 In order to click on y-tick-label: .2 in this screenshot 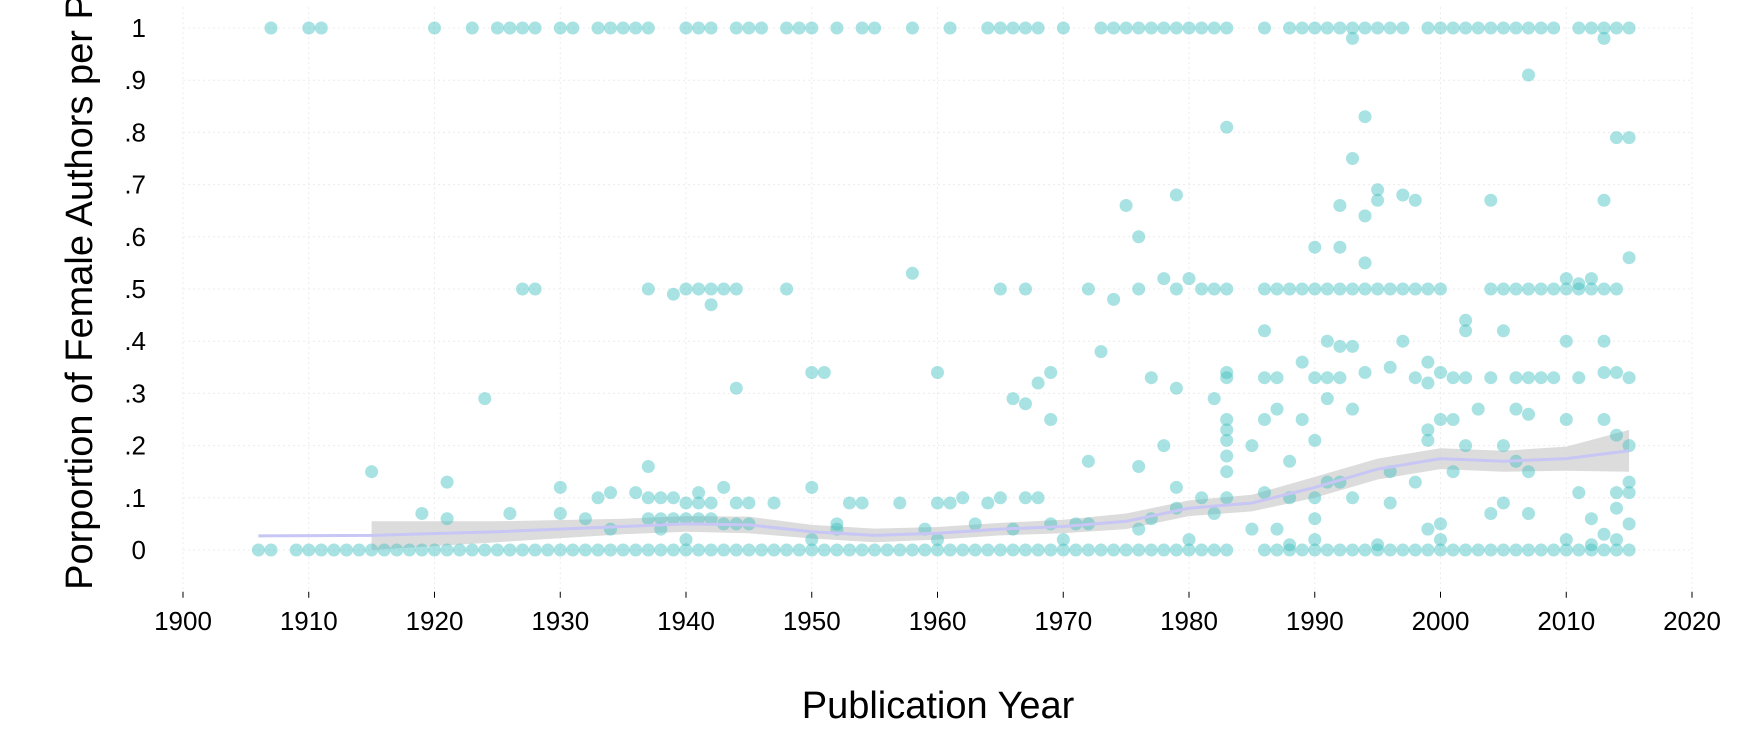, I will do `click(135, 446)`.